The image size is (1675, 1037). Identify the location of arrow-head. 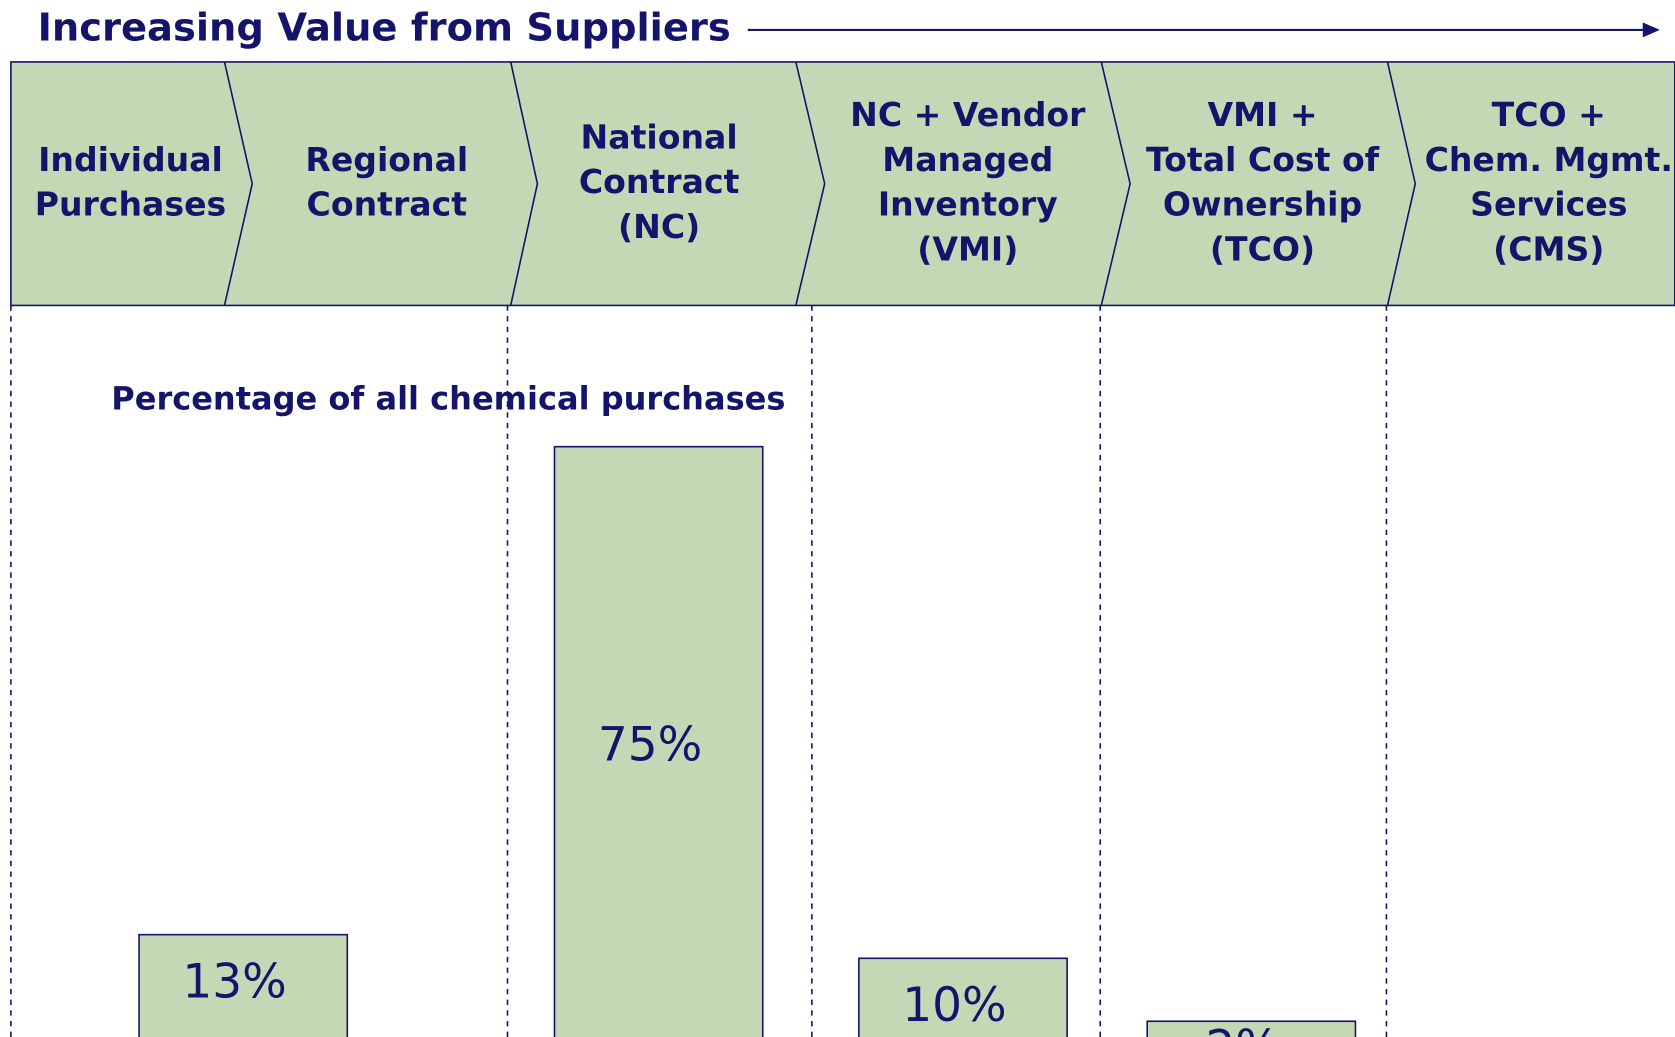
(1651, 30).